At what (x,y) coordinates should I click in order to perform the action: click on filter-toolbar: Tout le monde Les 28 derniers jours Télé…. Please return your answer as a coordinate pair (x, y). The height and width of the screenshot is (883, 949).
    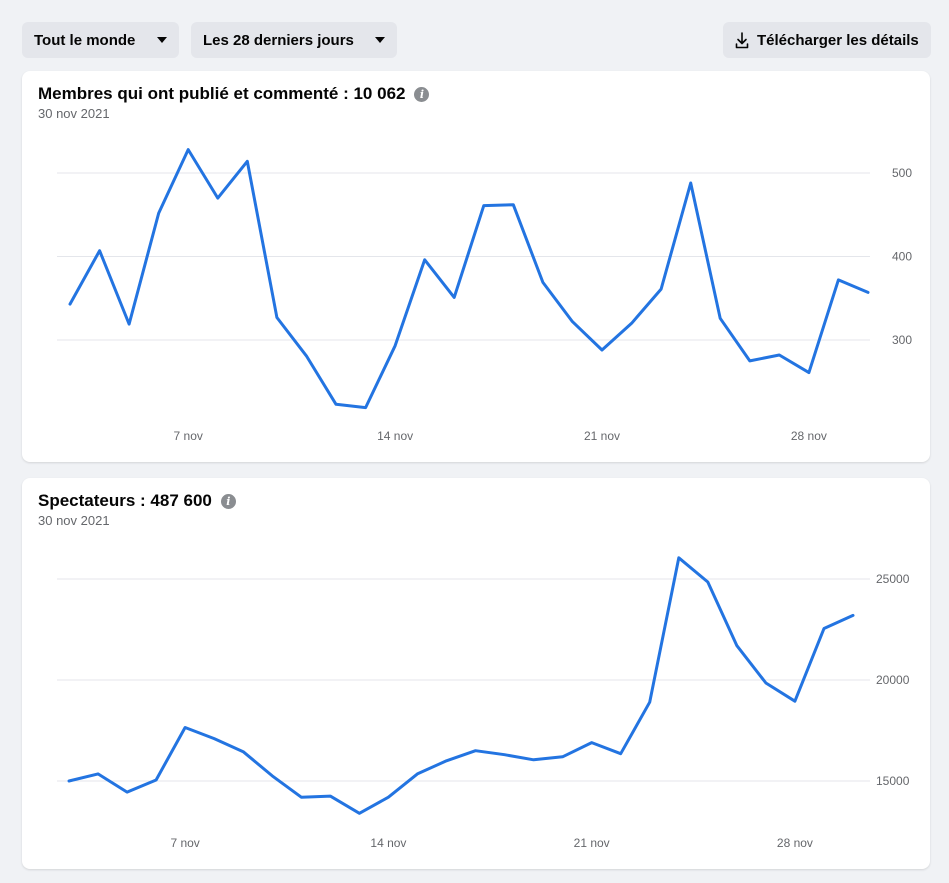
    Looking at the image, I should click on (474, 35).